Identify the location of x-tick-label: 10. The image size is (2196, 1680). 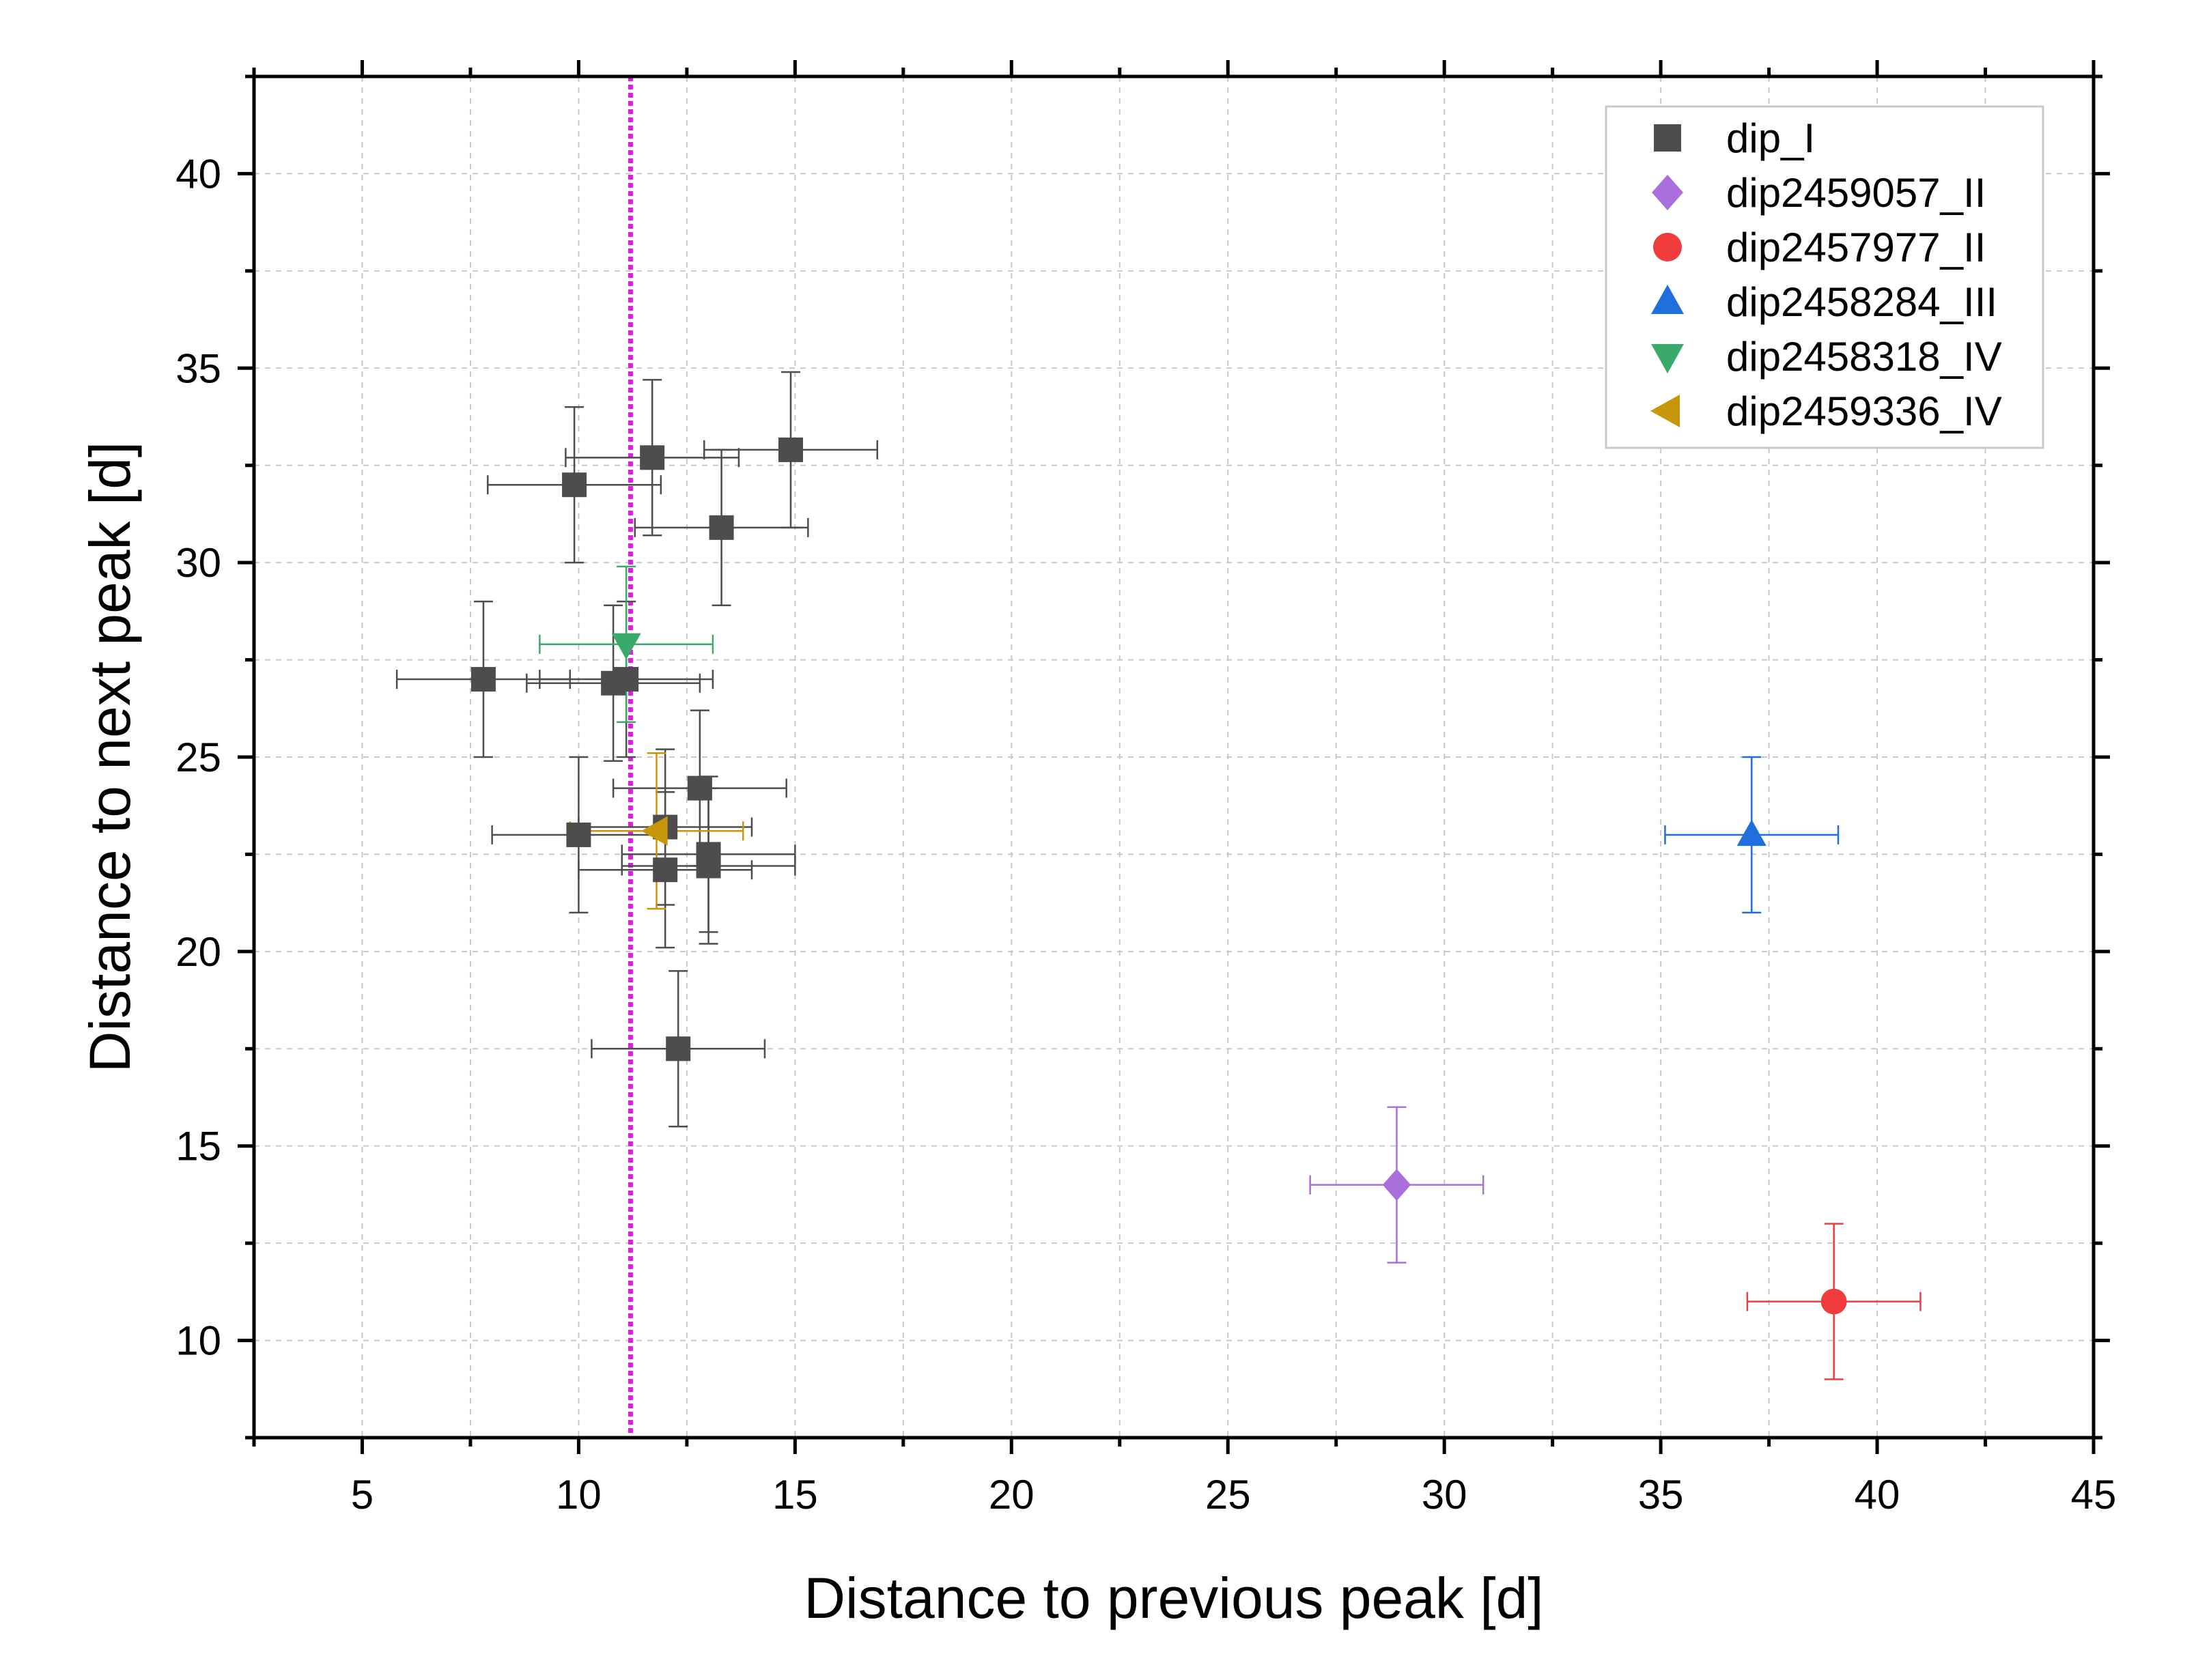
(579, 1495).